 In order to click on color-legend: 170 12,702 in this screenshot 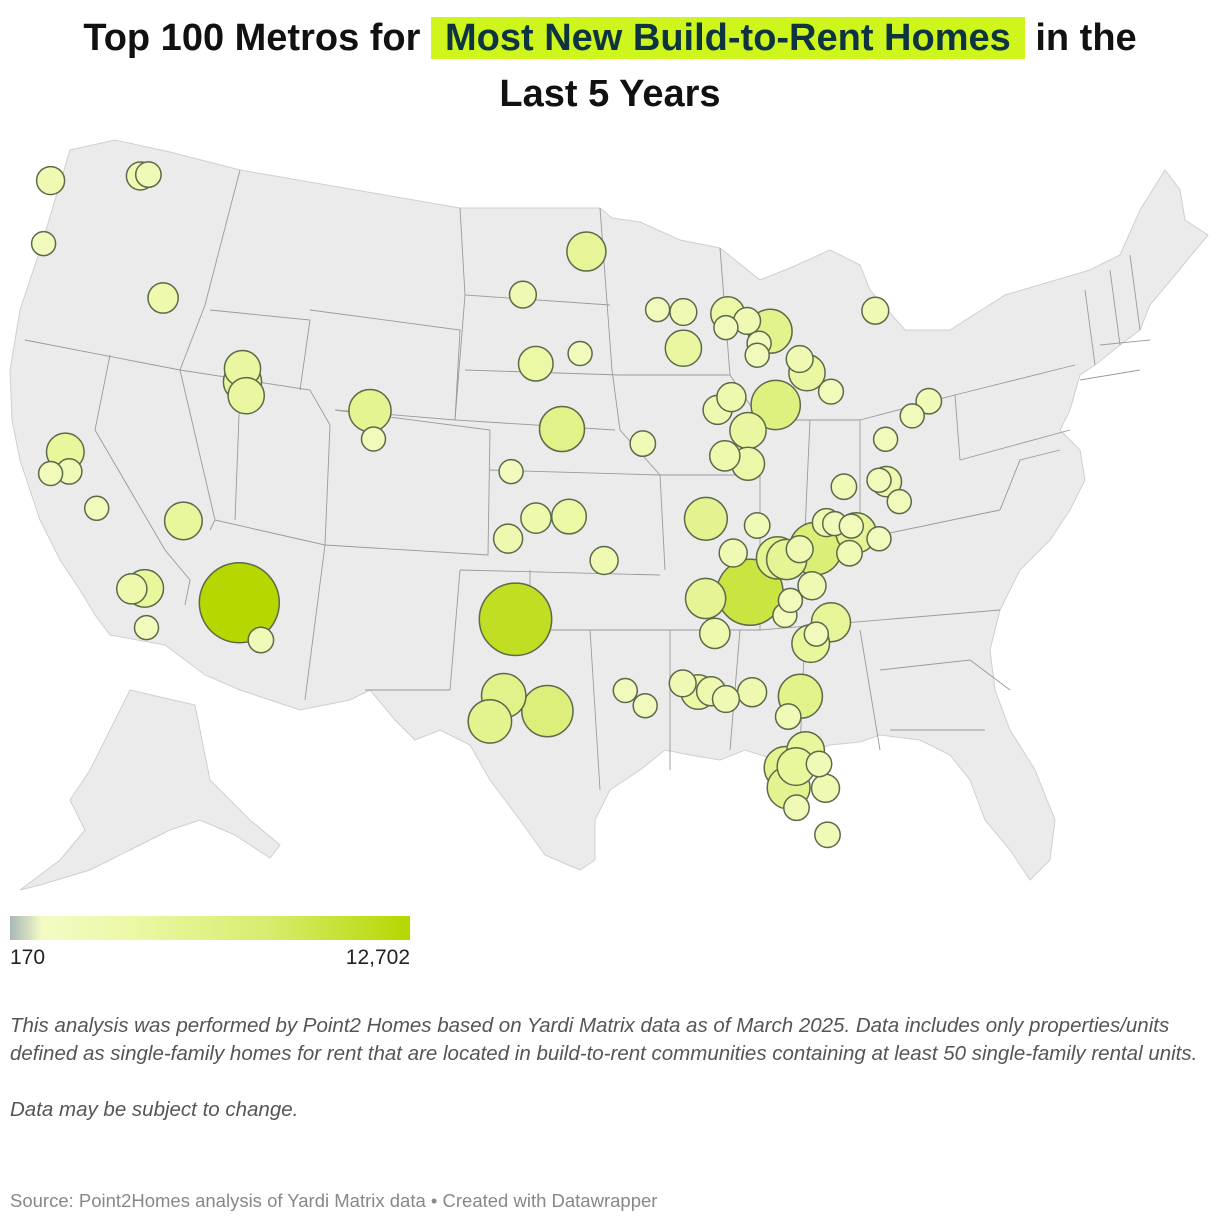, I will do `click(210, 942)`.